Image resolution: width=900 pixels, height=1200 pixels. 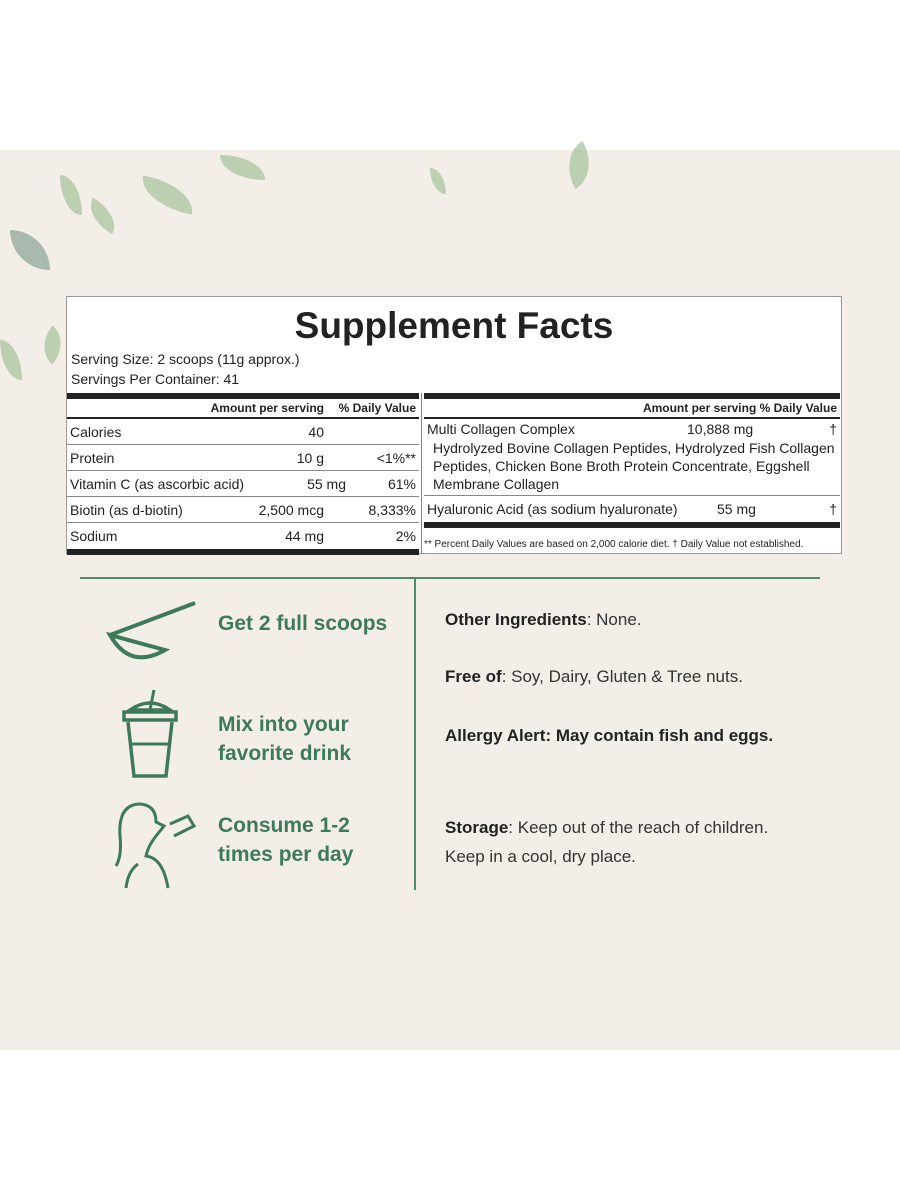 I want to click on scoop-icon, so click(x=150, y=630).